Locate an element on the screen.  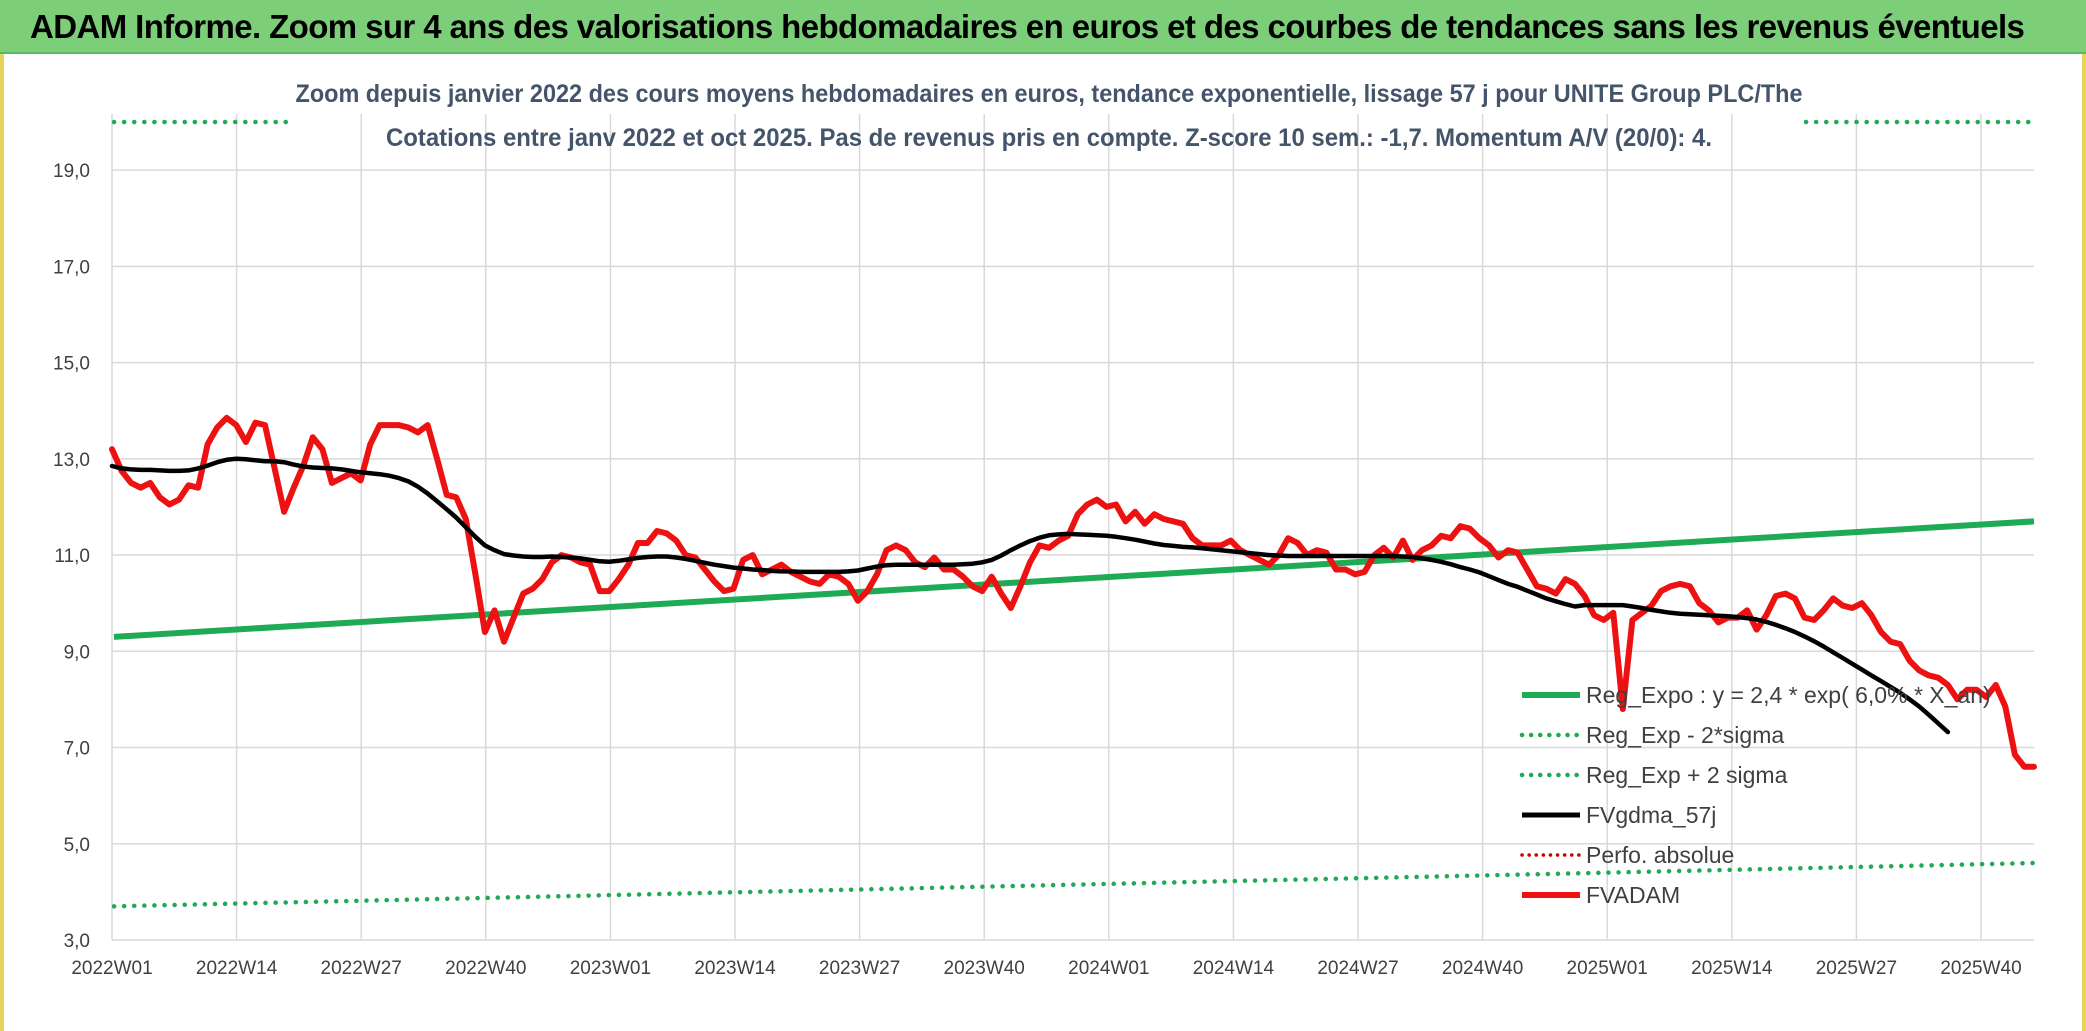
x-tick-label: 2023W27 is located at coordinates (859, 968).